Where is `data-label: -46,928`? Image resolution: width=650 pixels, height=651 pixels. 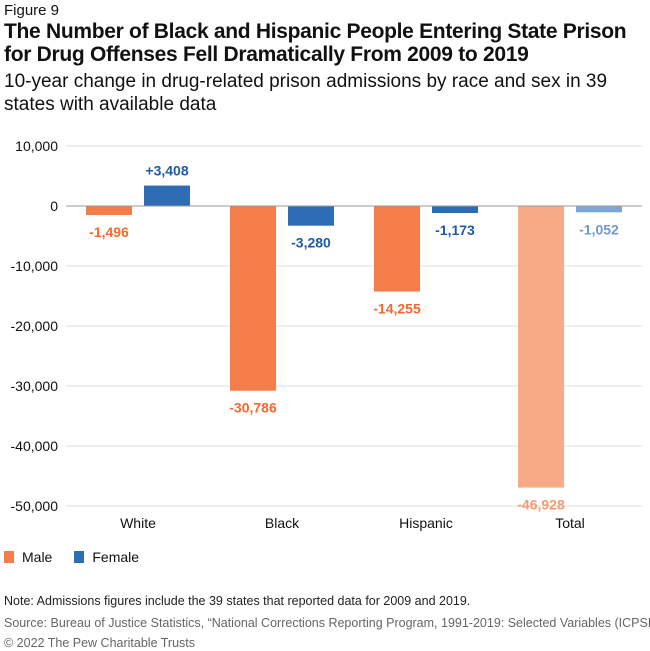
data-label: -46,928 is located at coordinates (541, 505).